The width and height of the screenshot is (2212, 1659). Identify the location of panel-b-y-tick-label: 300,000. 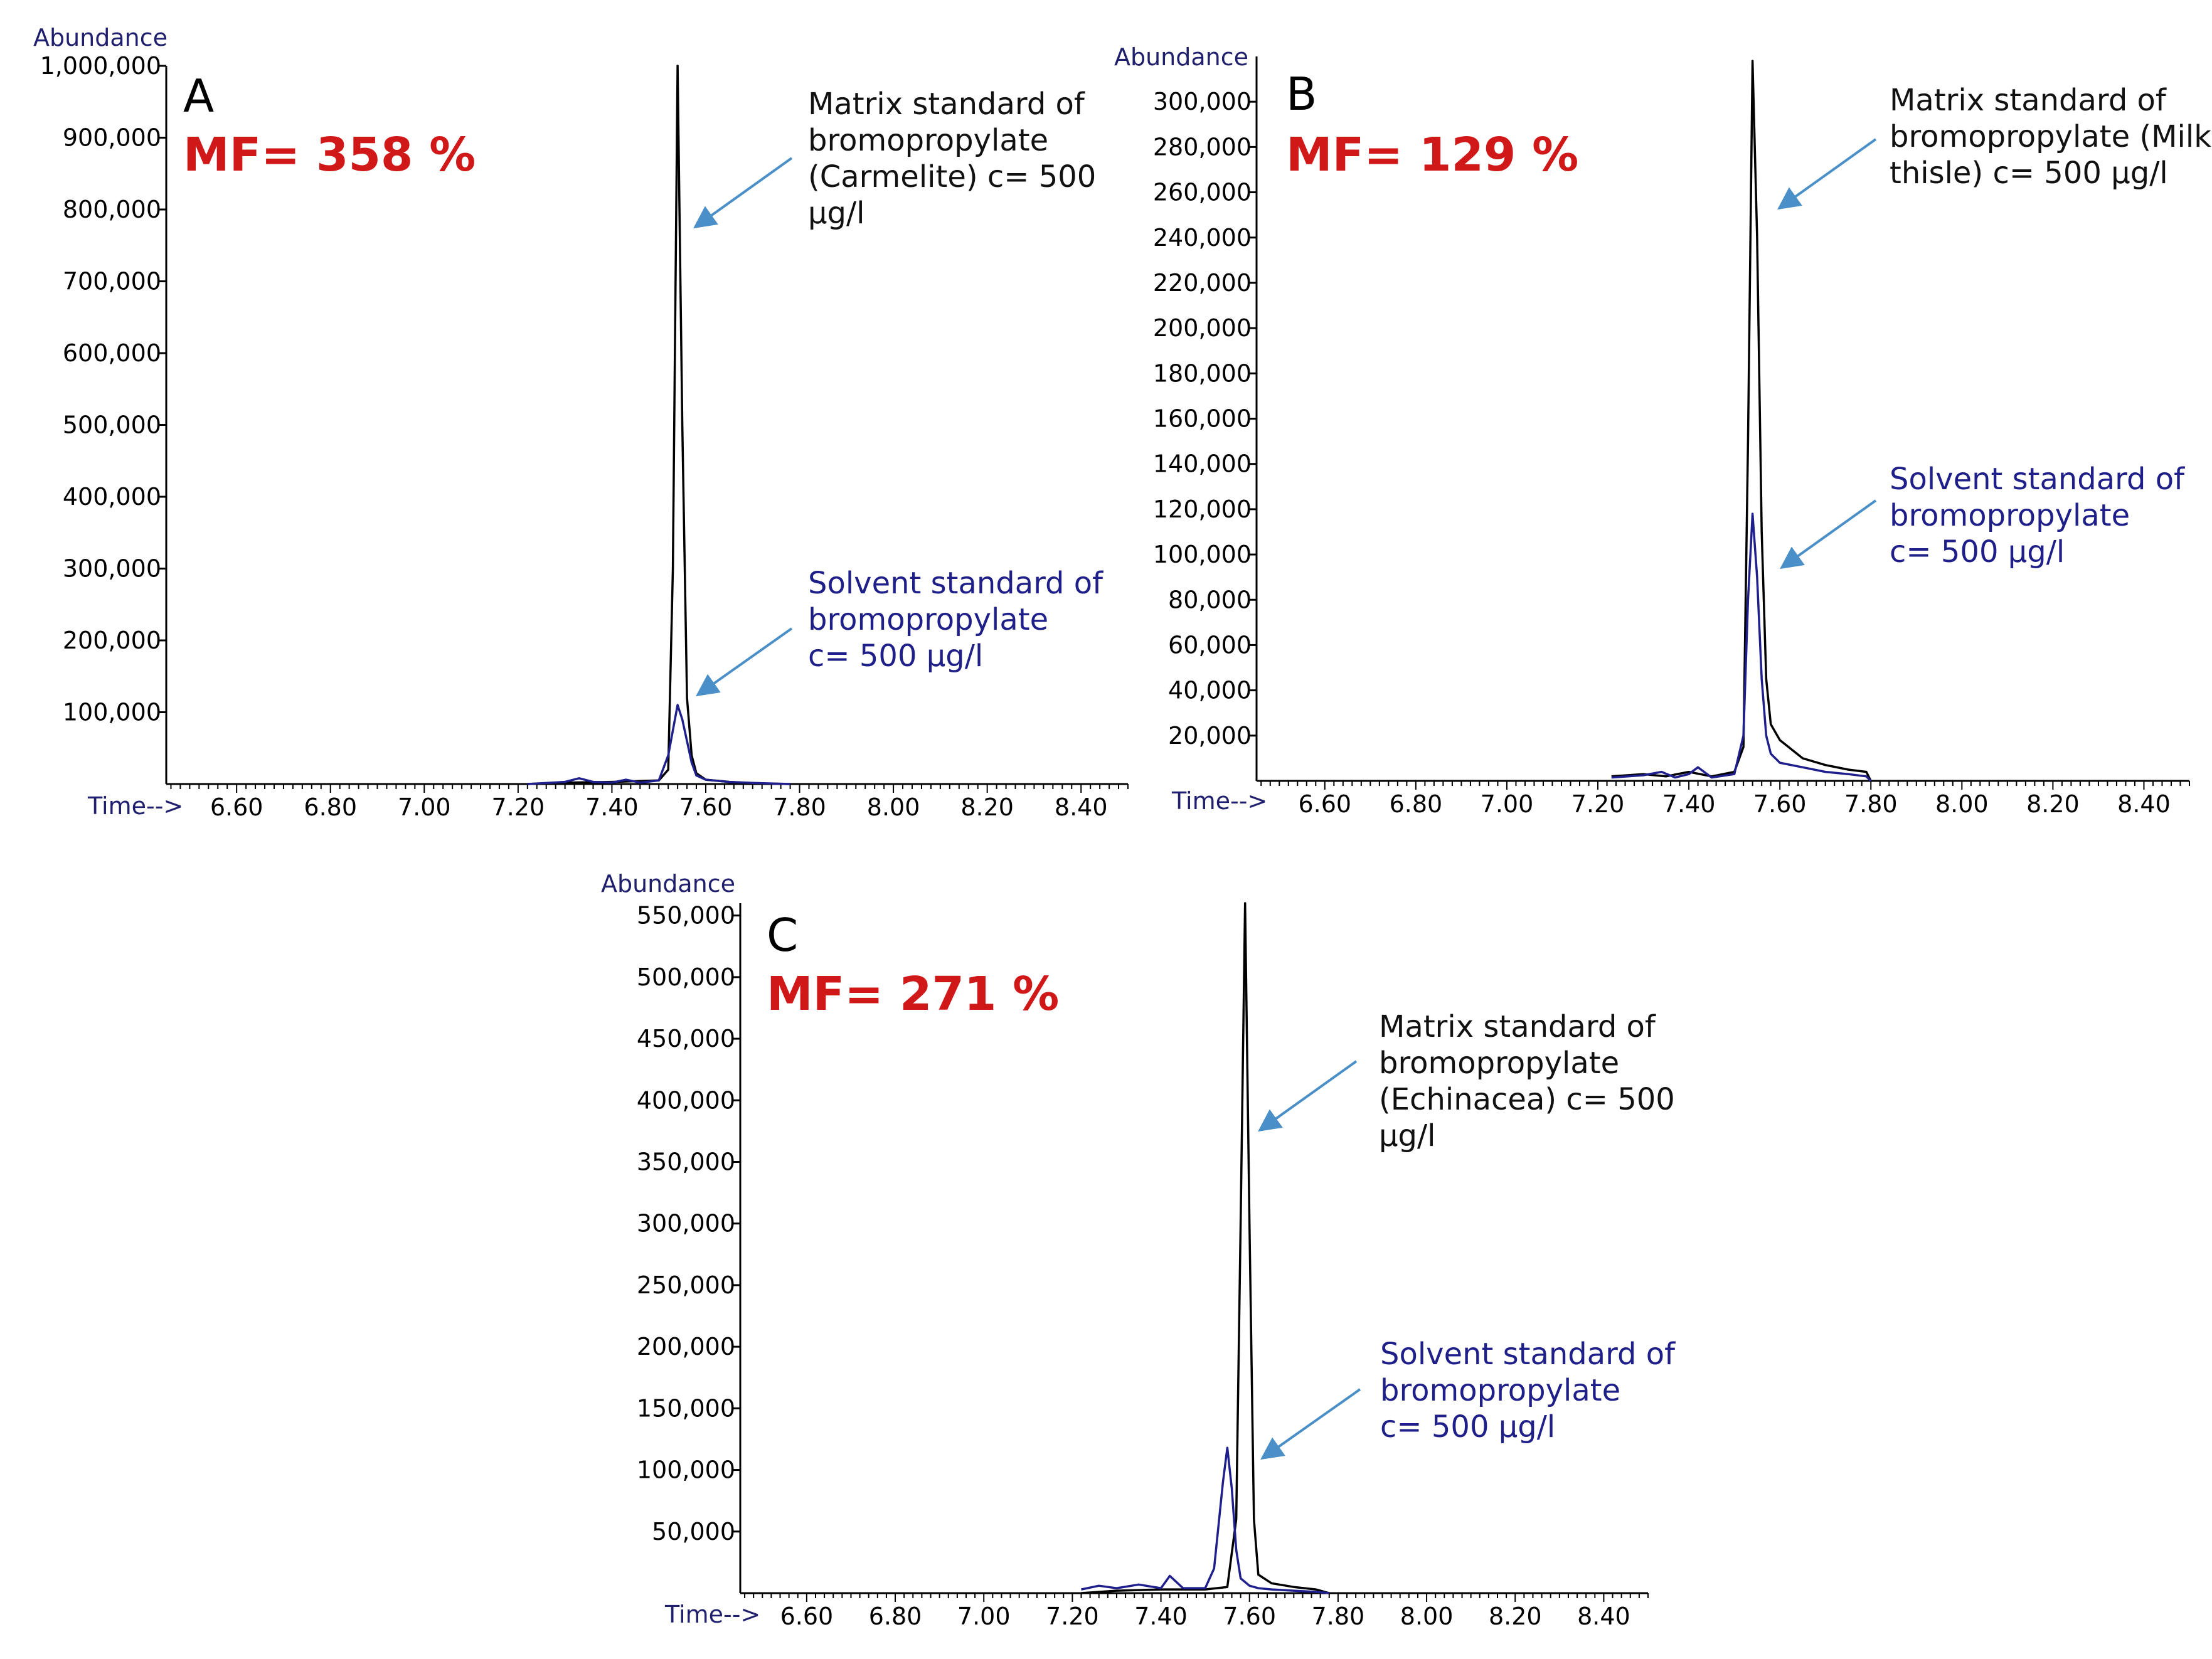
(1202, 101).